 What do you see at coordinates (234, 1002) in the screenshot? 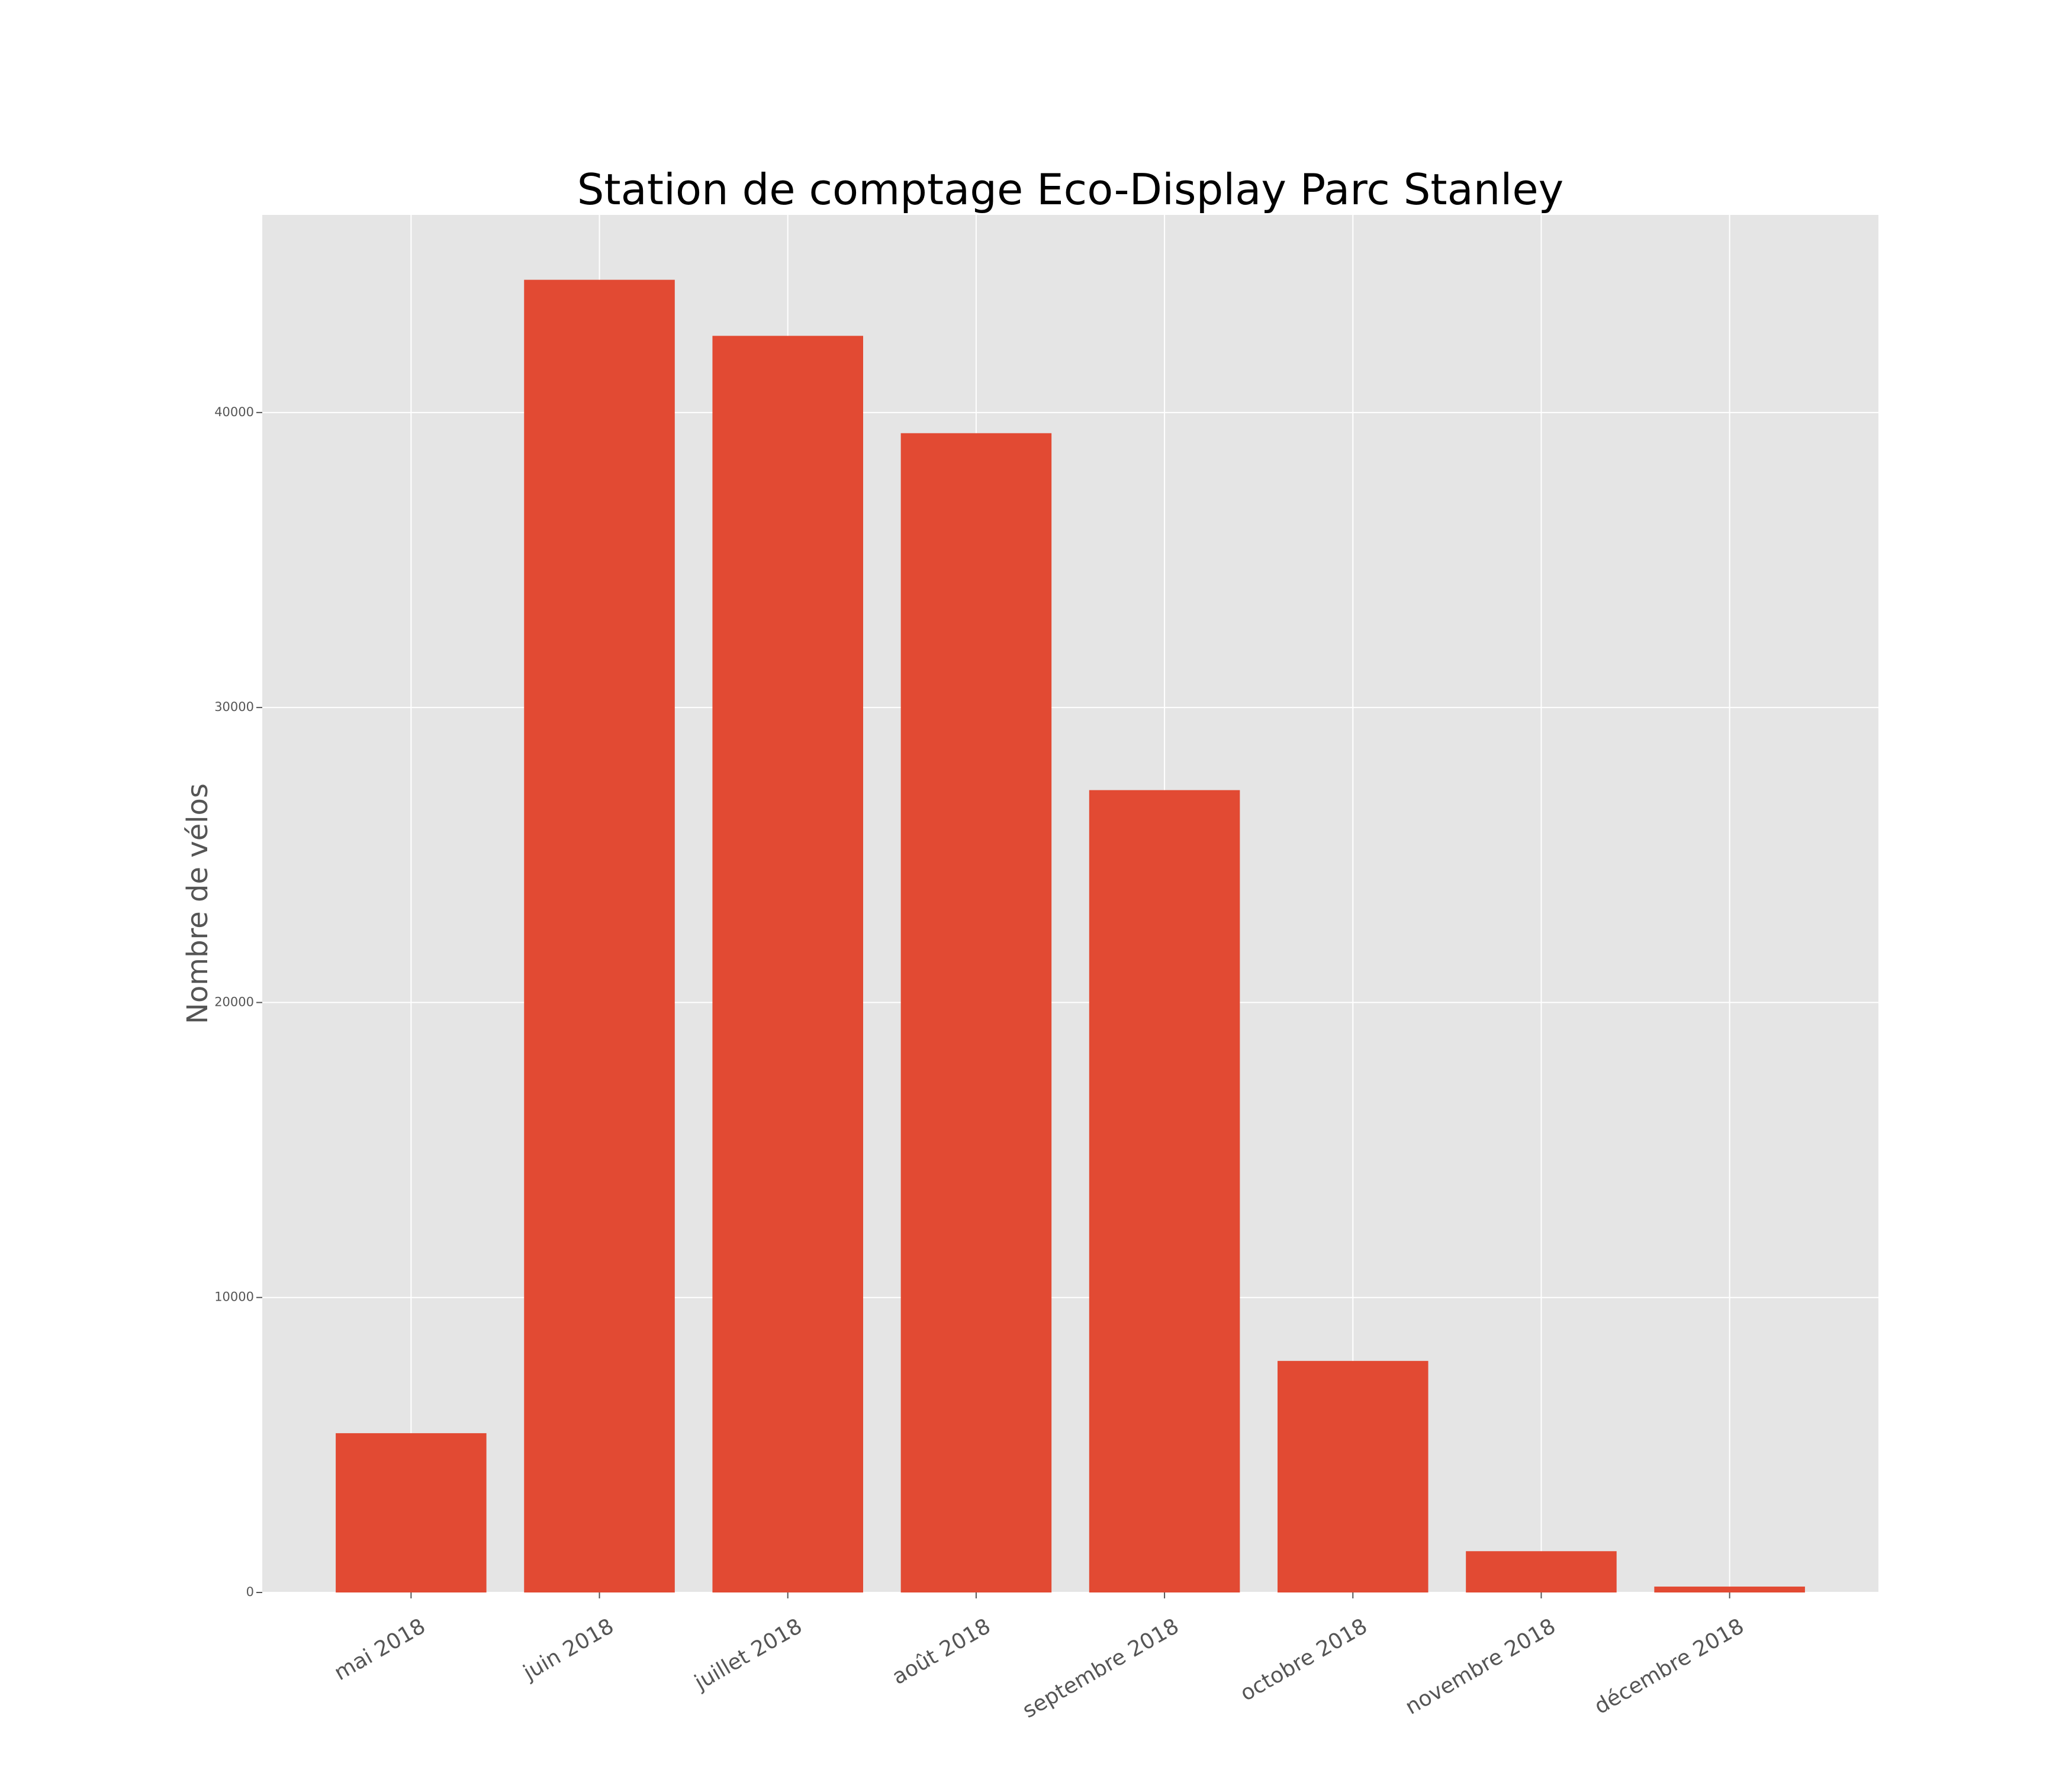
I see `y-tick-label: 20000` at bounding box center [234, 1002].